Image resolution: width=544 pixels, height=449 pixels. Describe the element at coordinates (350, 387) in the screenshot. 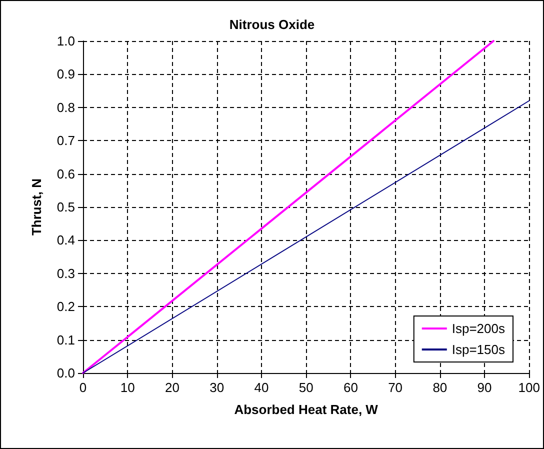

I see `x-tick-label: 60` at that location.